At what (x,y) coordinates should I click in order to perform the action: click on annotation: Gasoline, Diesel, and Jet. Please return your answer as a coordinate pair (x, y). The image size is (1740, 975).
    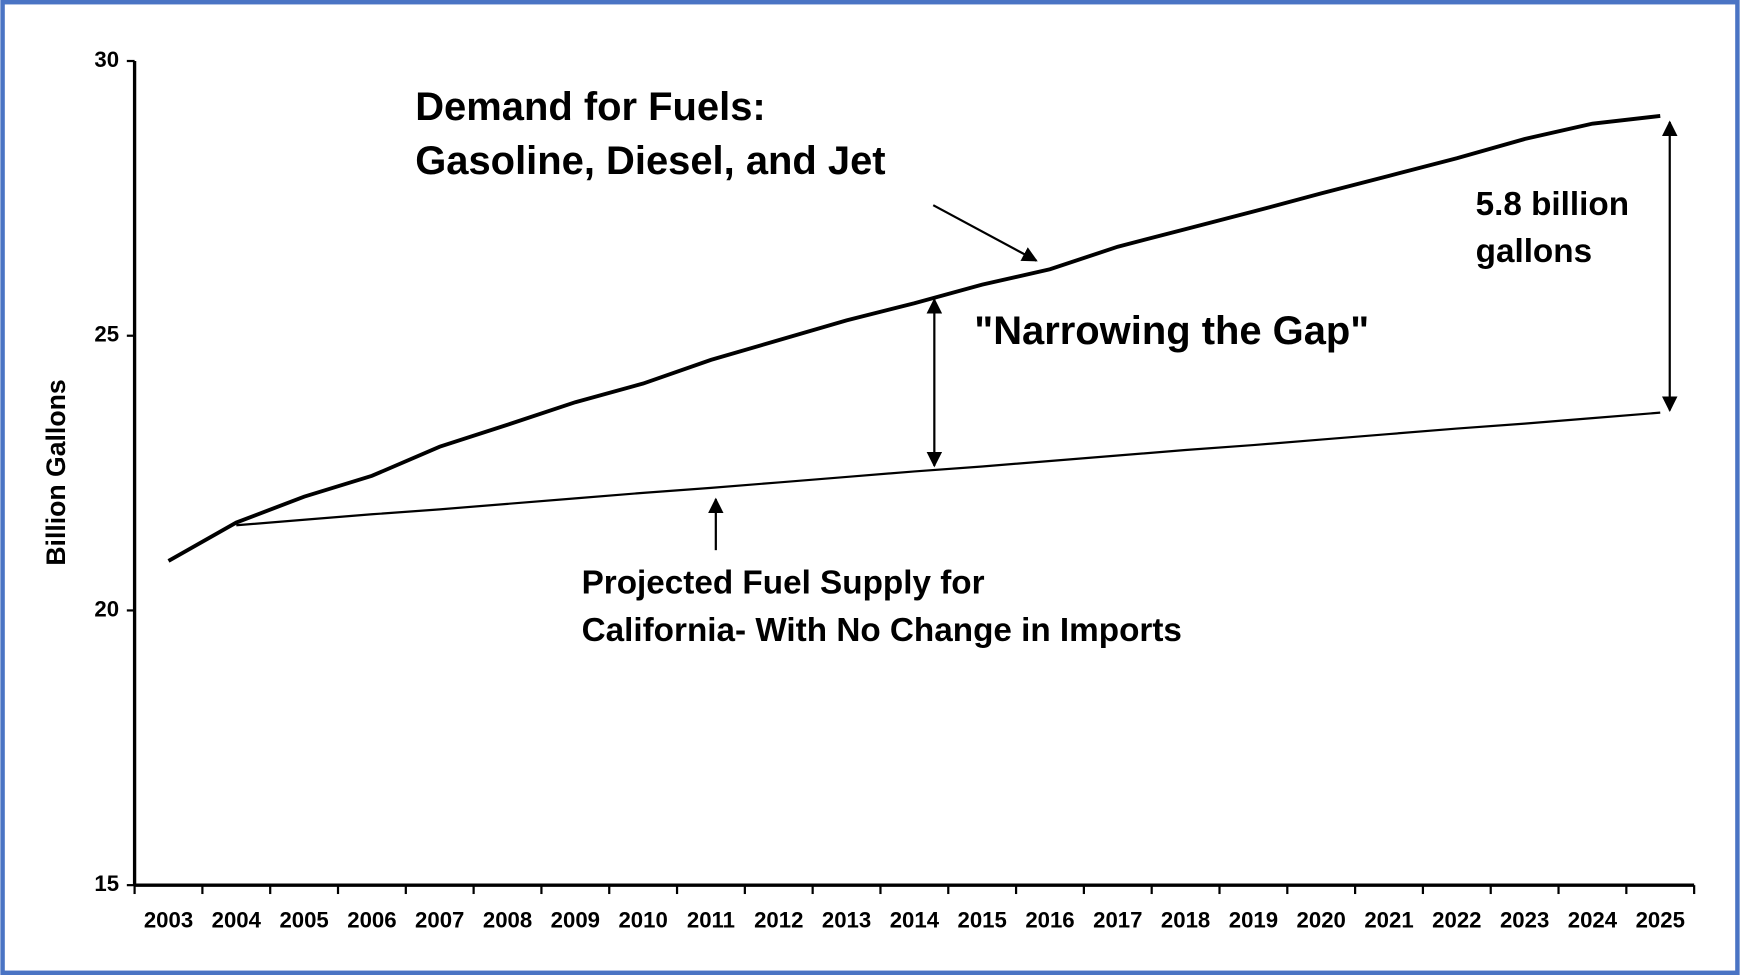
    Looking at the image, I should click on (650, 161).